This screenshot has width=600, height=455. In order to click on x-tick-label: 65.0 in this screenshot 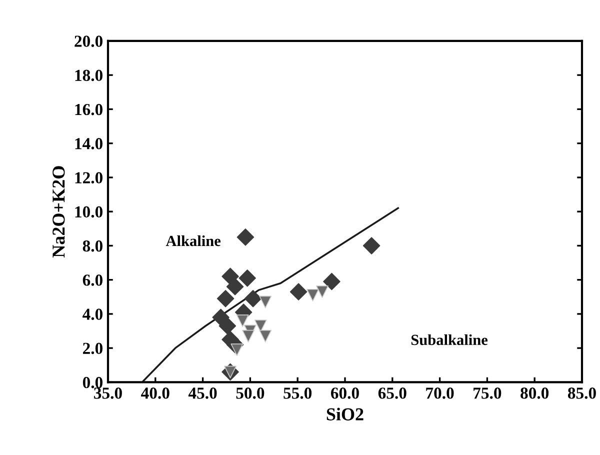, I will do `click(392, 393)`.